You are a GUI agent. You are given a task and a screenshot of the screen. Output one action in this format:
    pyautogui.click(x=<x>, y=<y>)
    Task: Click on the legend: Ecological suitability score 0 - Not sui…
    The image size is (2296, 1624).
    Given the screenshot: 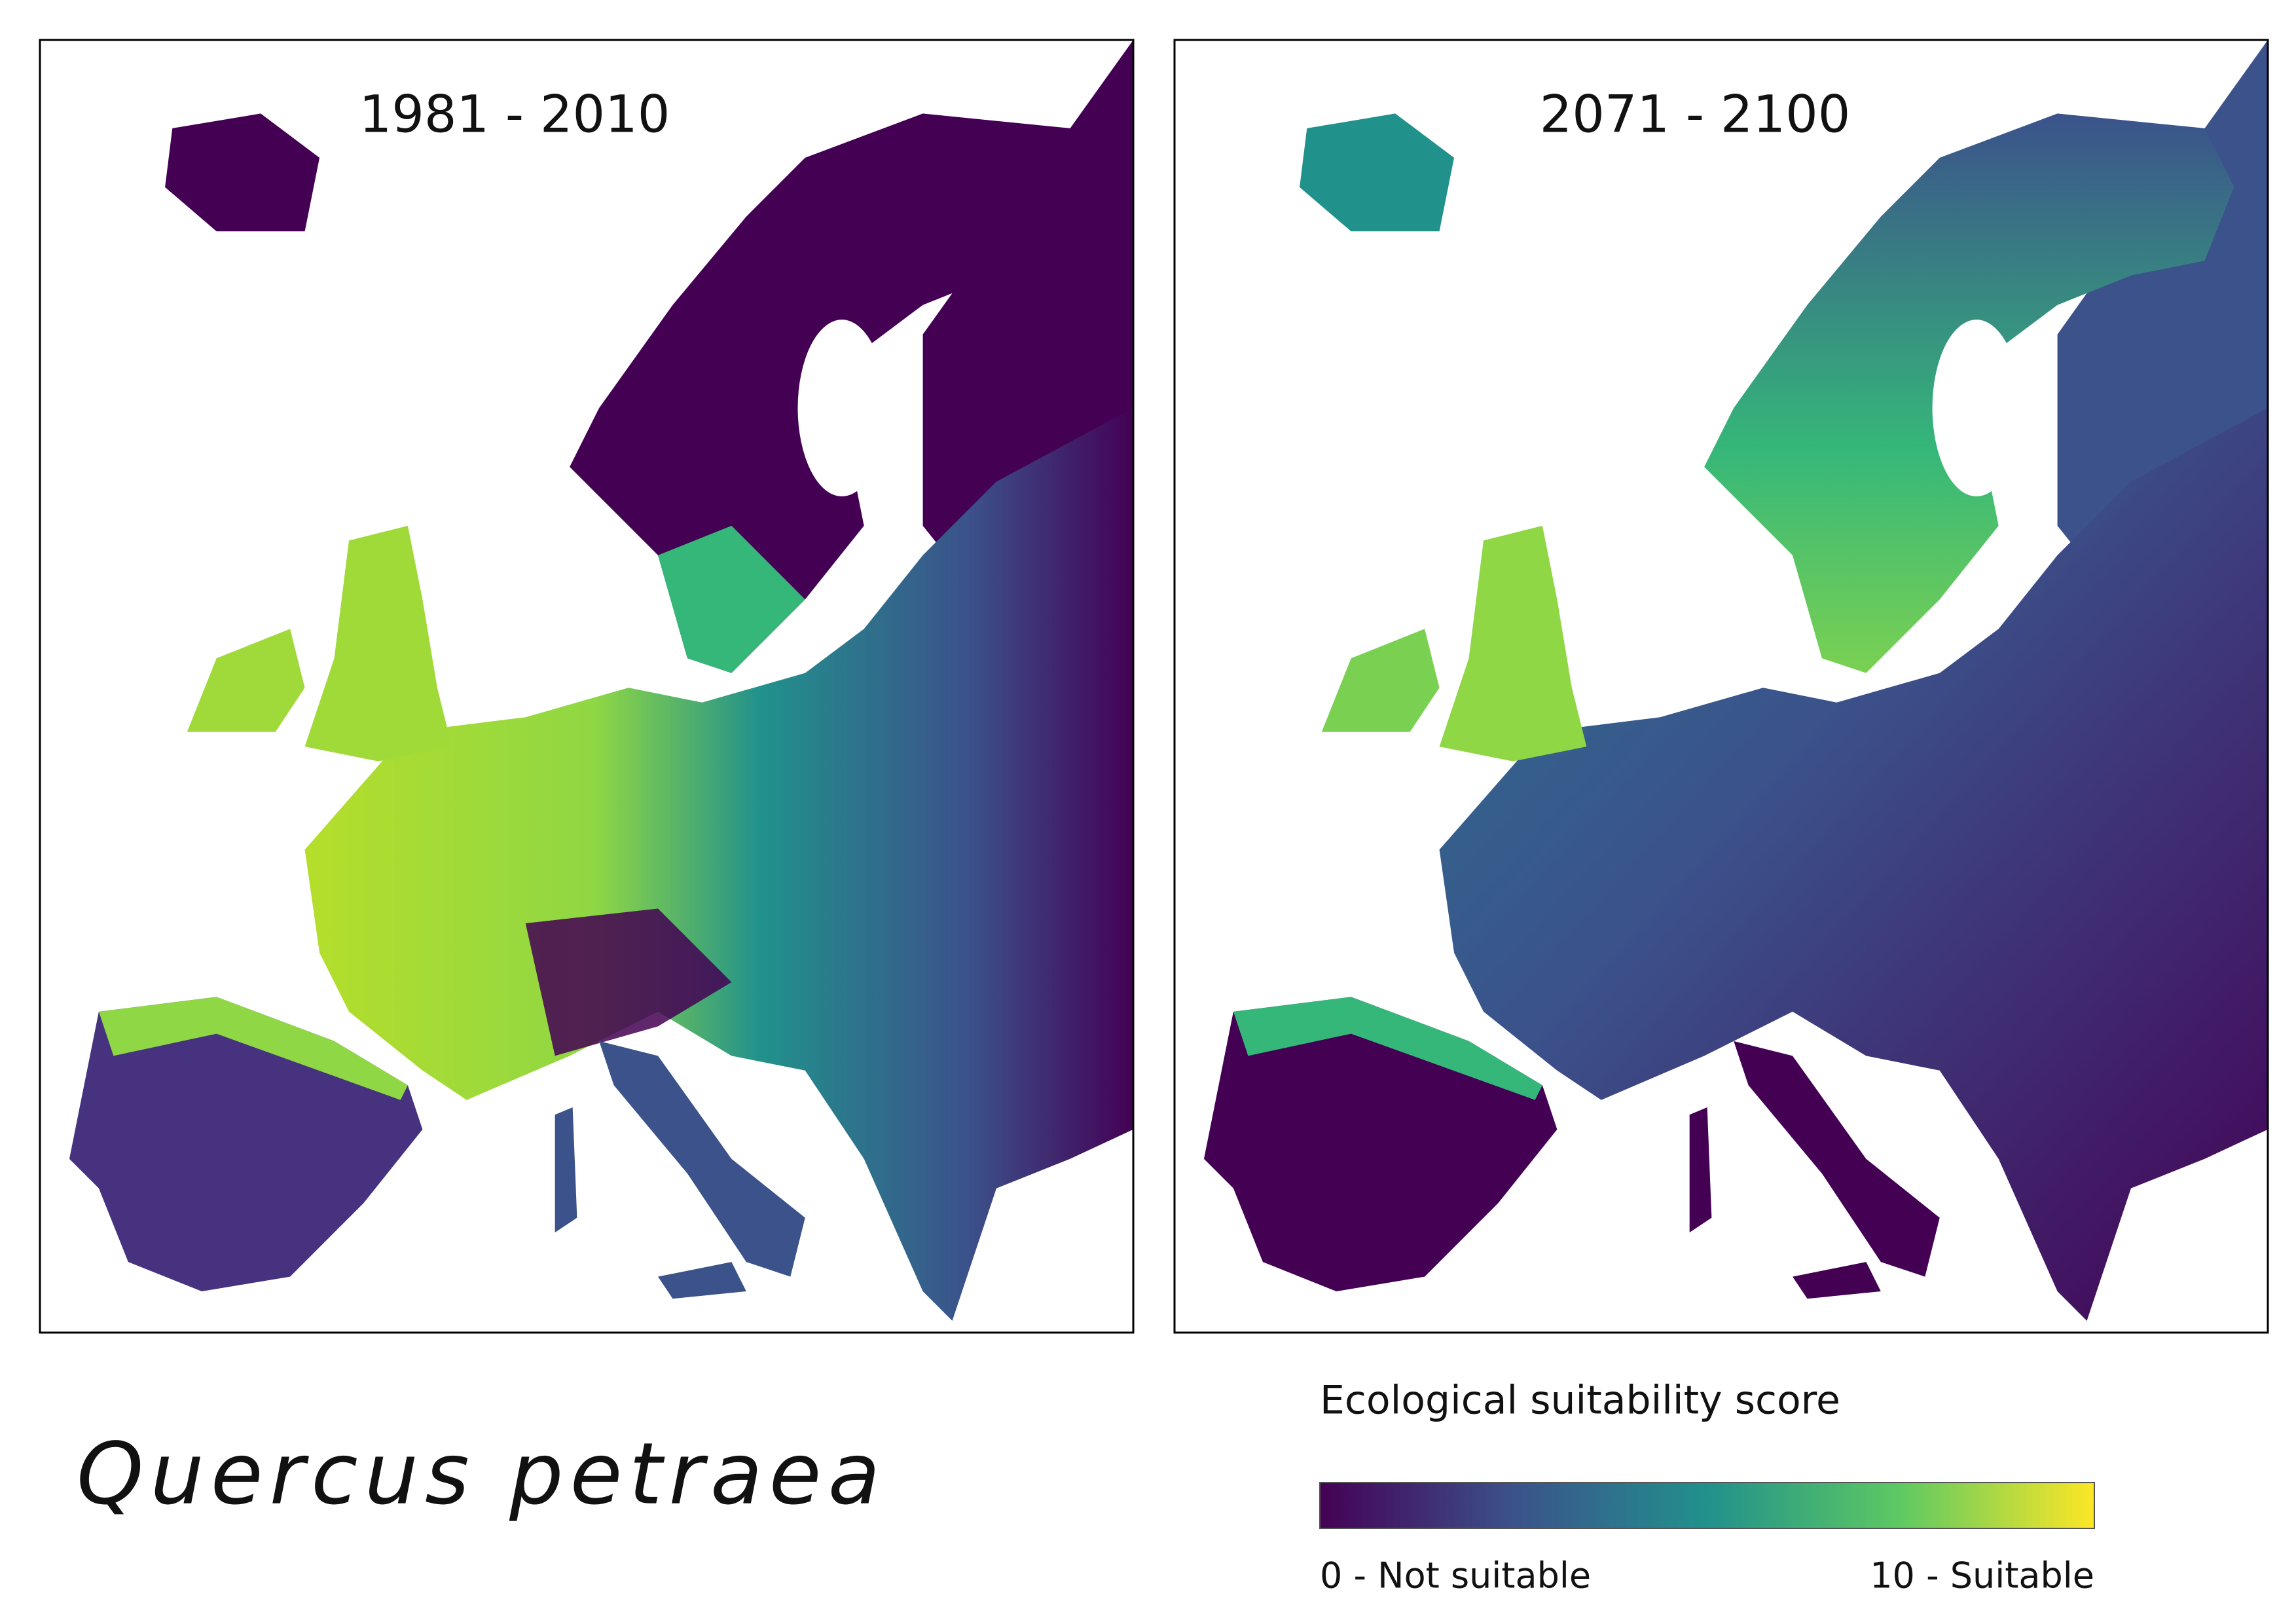 What is the action you would take?
    pyautogui.click(x=1707, y=1487)
    